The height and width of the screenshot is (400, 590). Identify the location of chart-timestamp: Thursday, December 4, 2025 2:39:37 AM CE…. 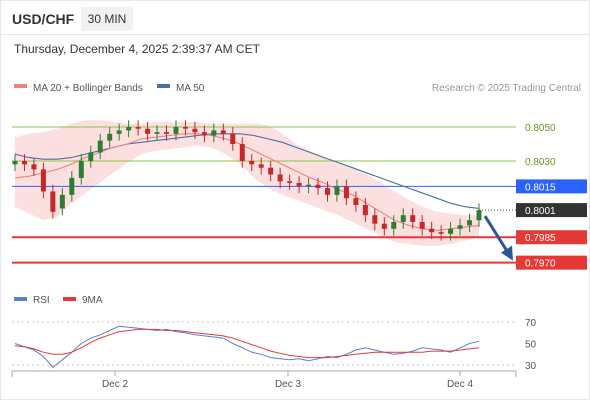
(137, 49).